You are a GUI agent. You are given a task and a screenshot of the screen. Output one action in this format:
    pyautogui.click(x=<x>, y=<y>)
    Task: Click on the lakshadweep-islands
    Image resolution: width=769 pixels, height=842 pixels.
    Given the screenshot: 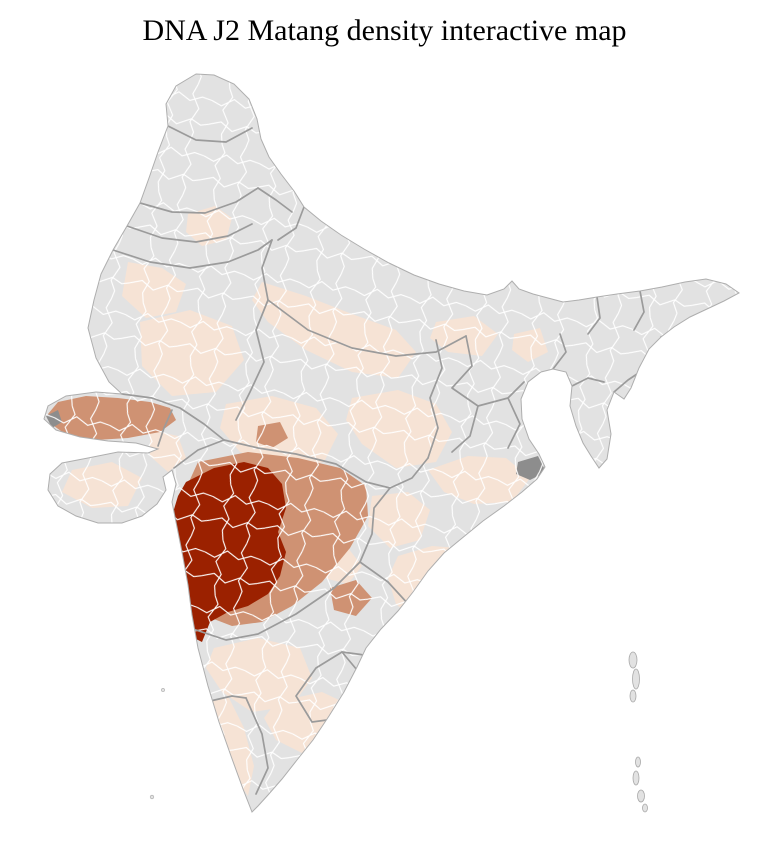 What is the action you would take?
    pyautogui.click(x=157, y=744)
    